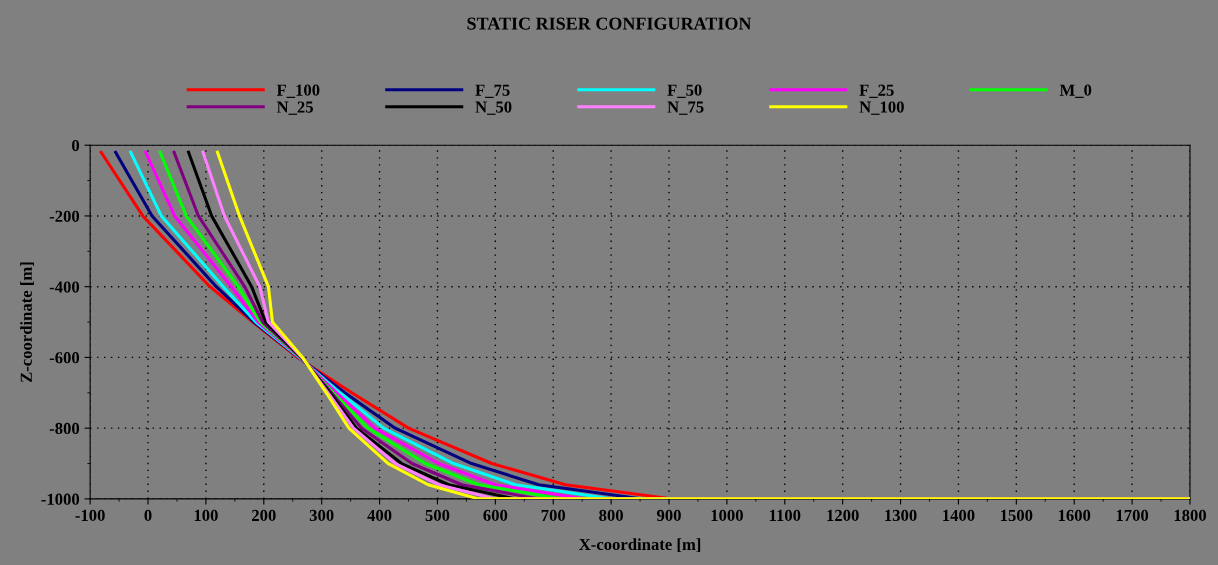  What do you see at coordinates (553, 515) in the screenshot?
I see `x-tick-label: 700` at bounding box center [553, 515].